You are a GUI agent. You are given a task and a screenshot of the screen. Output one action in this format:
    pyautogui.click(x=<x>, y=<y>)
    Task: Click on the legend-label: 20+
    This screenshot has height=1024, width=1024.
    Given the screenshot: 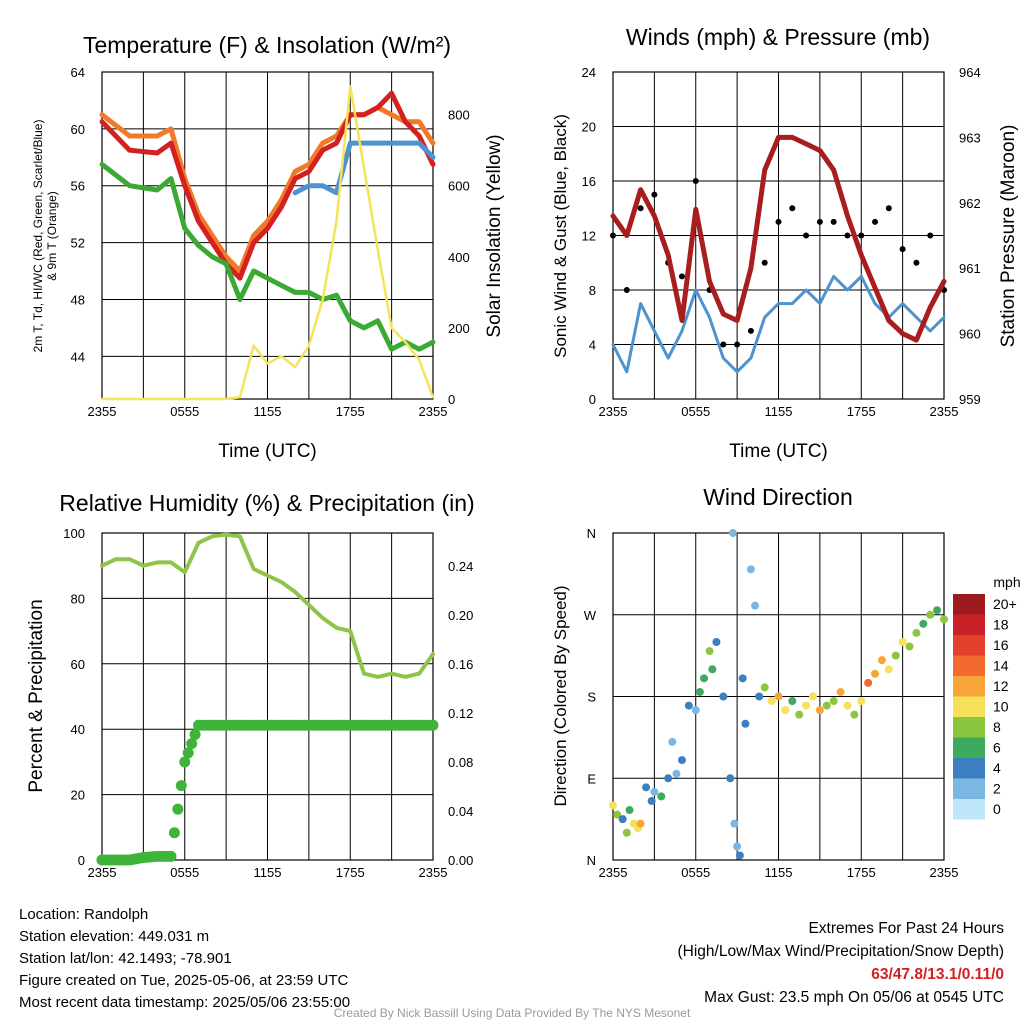 What is the action you would take?
    pyautogui.click(x=1005, y=604)
    